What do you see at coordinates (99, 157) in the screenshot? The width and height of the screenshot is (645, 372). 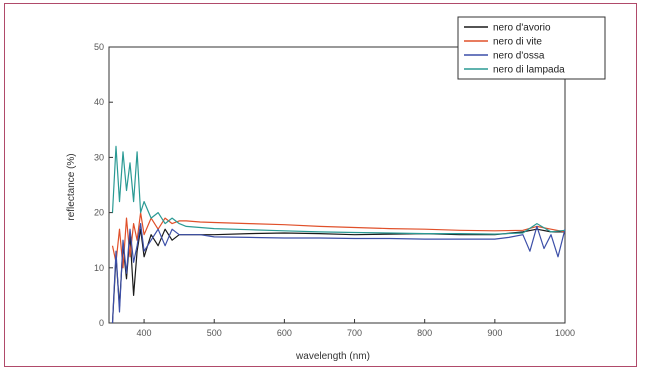 I see `y-tick-label: 30` at bounding box center [99, 157].